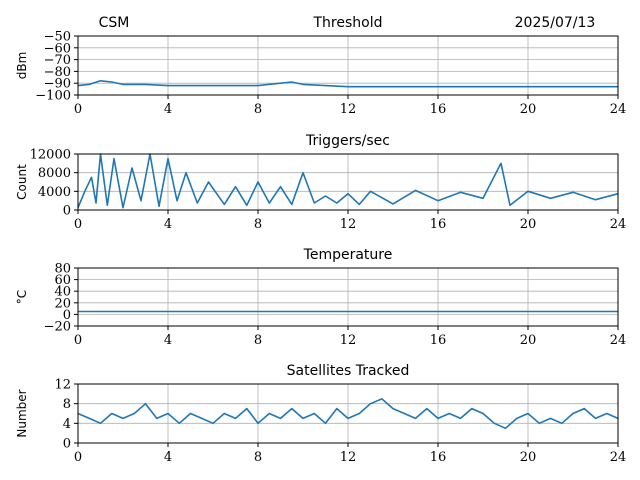 This screenshot has height=480, width=640. Describe the element at coordinates (62, 292) in the screenshot. I see `y-tick-label: 40` at that location.